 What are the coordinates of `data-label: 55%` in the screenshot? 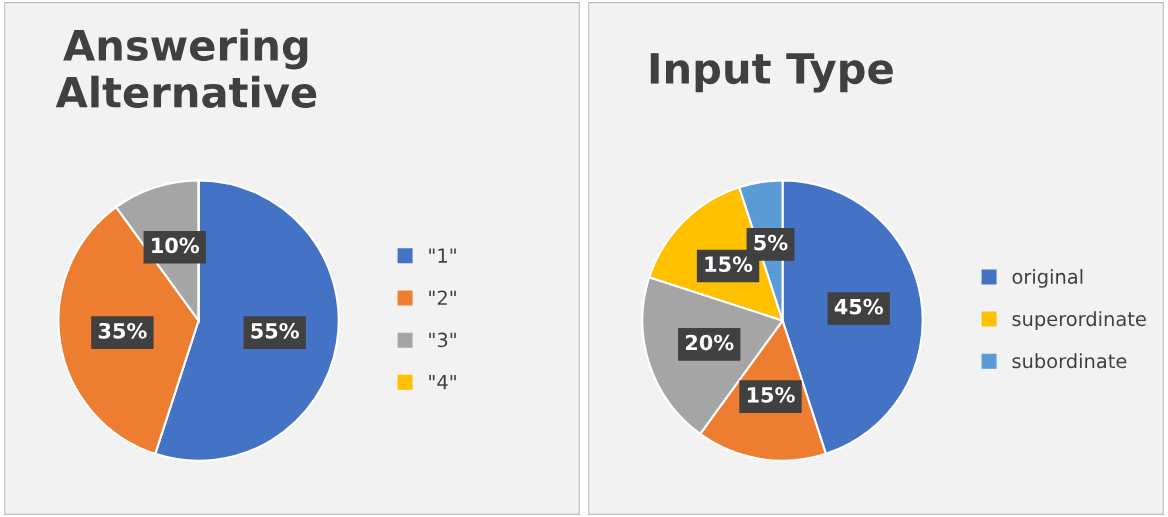 It's located at (275, 330).